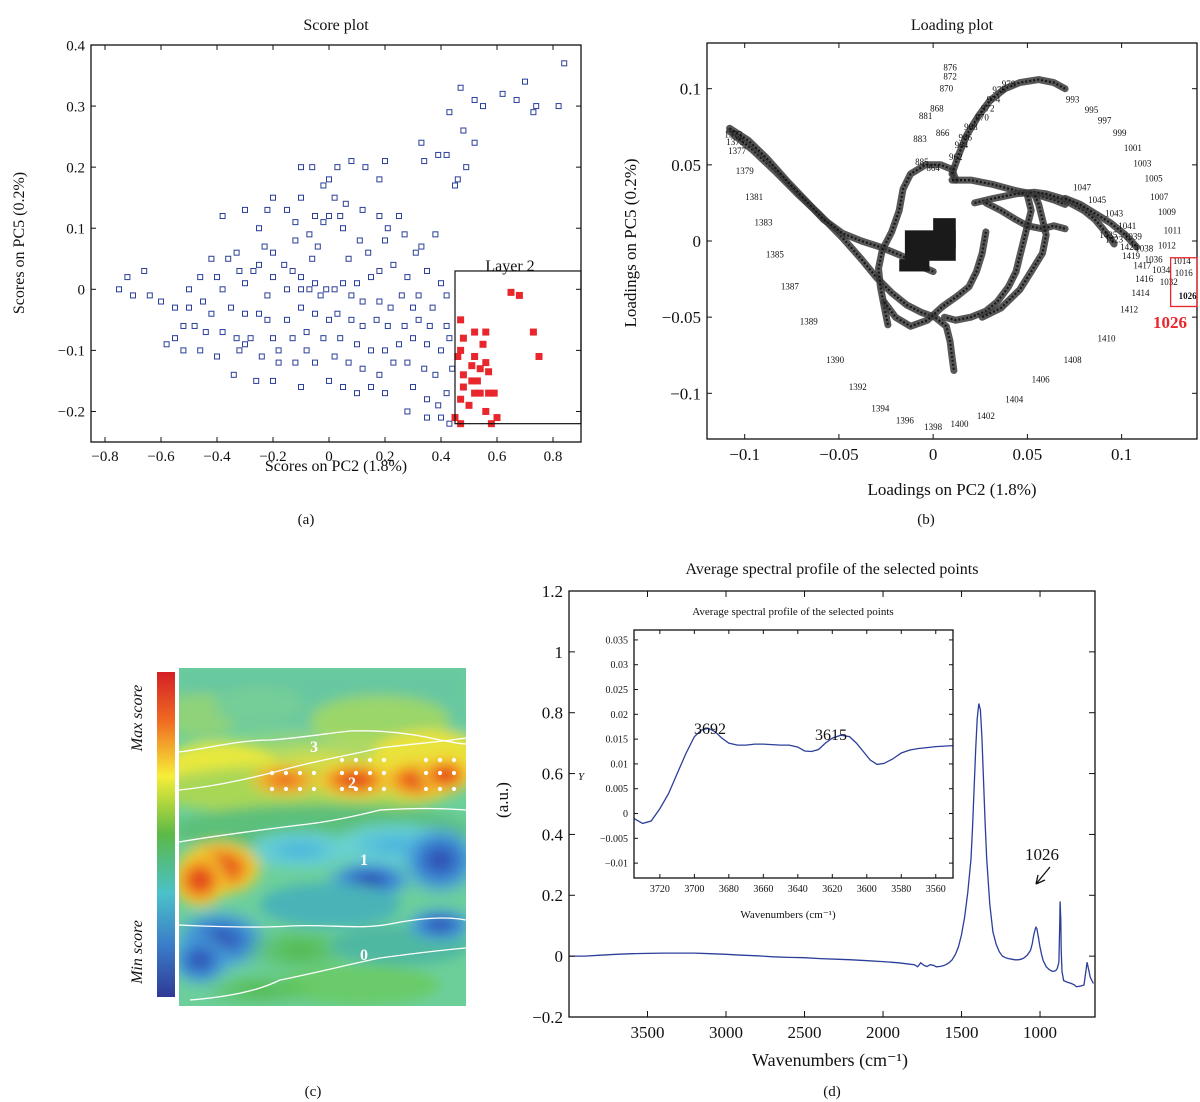 This screenshot has height=1102, width=1200. What do you see at coordinates (1105, 121) in the screenshot?
I see `loading-point-label: 997` at bounding box center [1105, 121].